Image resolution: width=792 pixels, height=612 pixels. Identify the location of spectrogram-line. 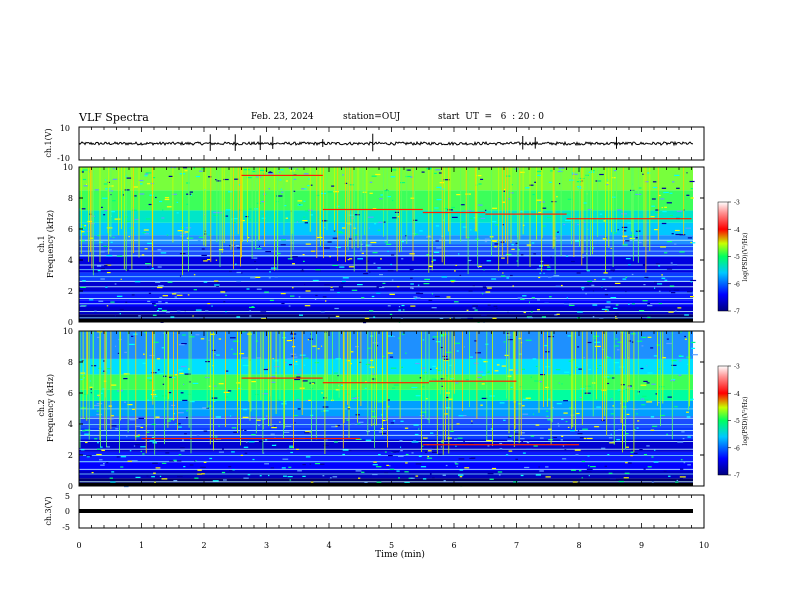
(386, 246).